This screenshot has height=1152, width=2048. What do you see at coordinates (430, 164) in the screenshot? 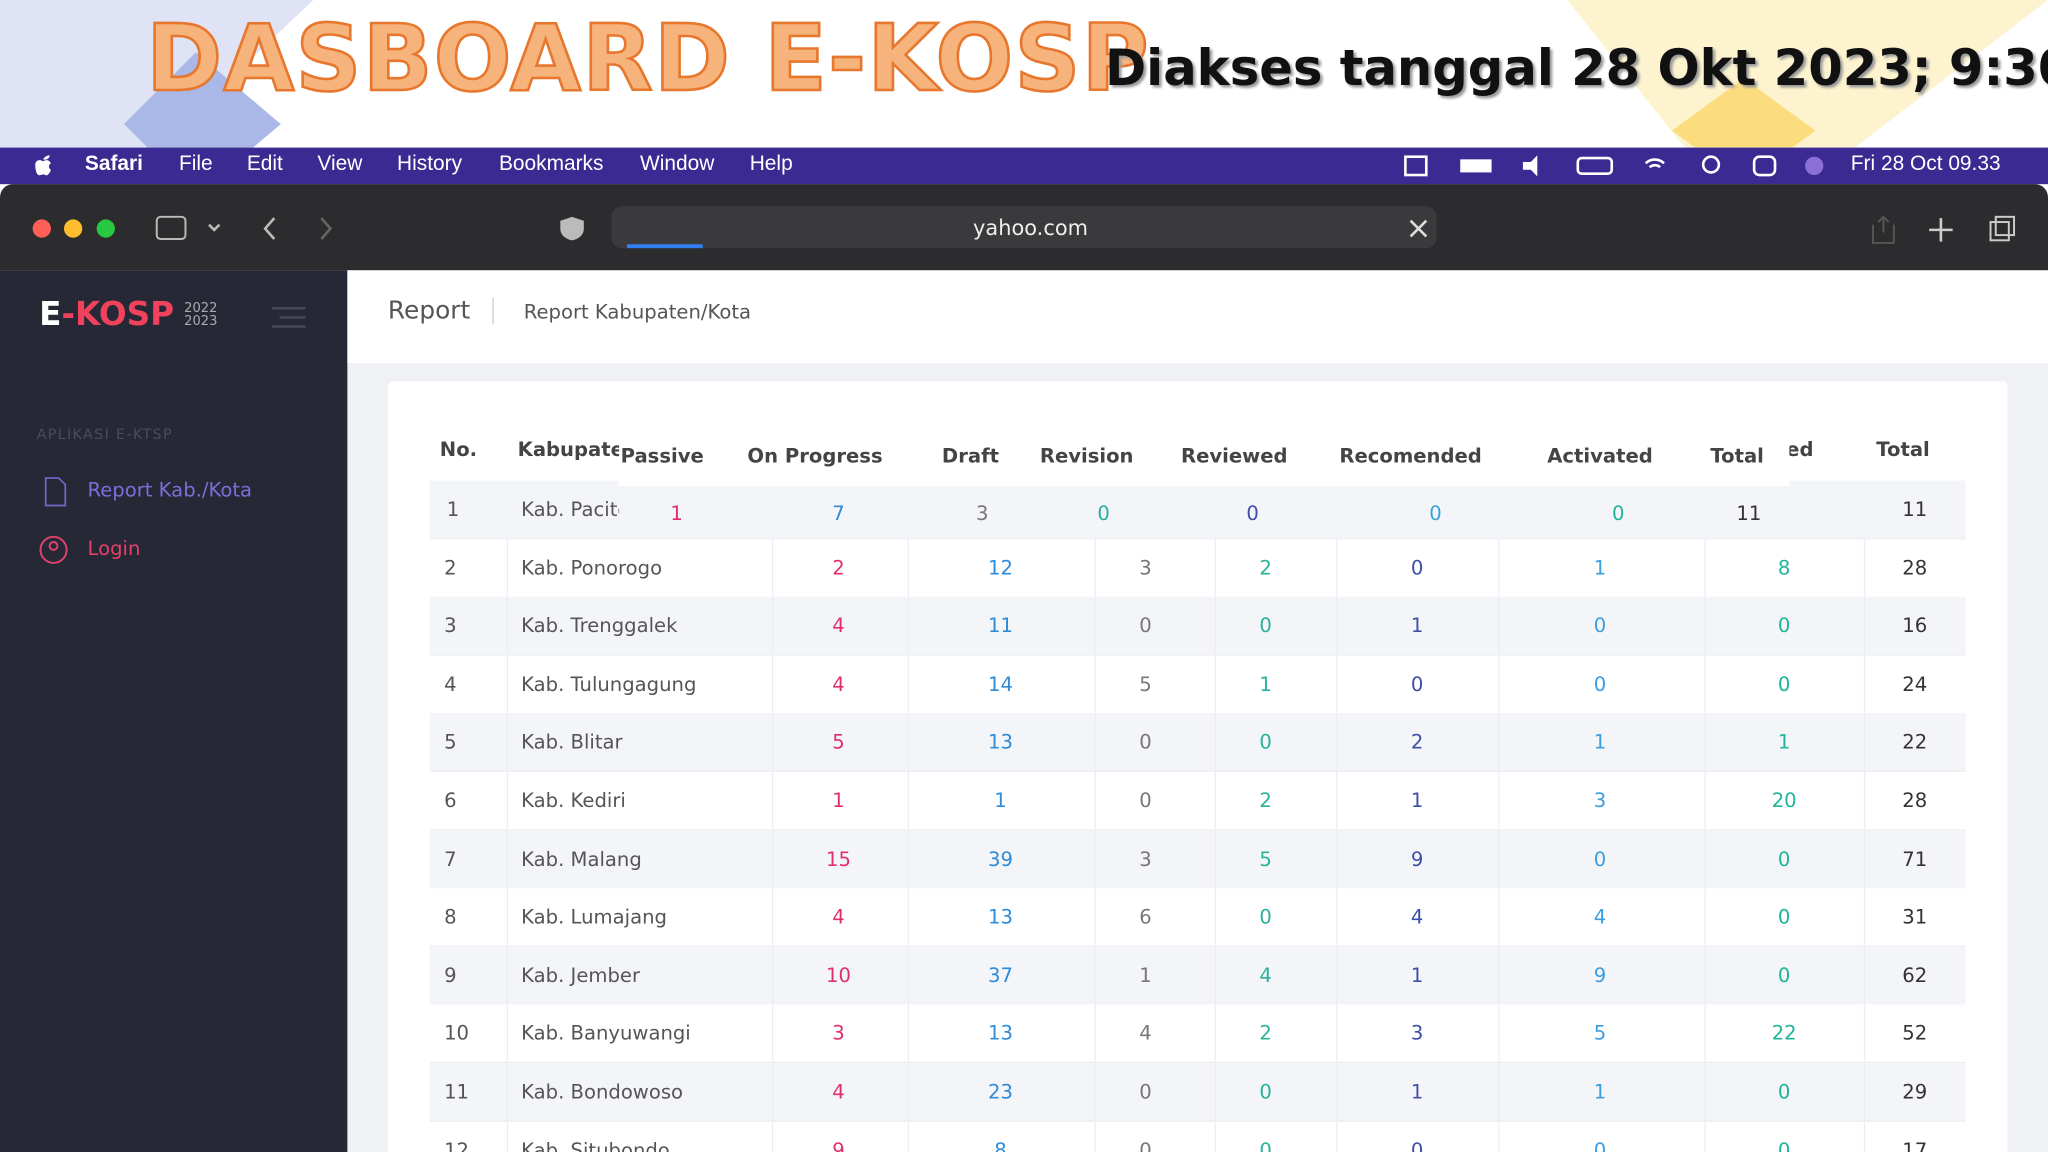
I see `menu-item: History` at bounding box center [430, 164].